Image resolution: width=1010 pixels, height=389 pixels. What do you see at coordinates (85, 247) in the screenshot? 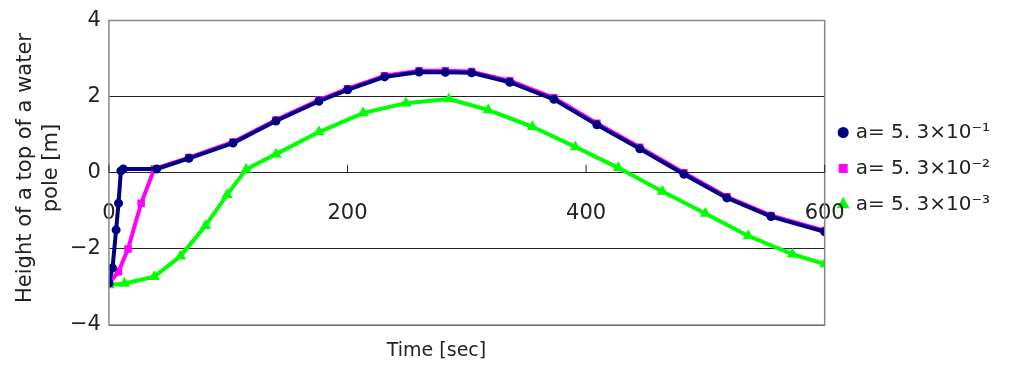
I see `y-tick-label: −2` at bounding box center [85, 247].